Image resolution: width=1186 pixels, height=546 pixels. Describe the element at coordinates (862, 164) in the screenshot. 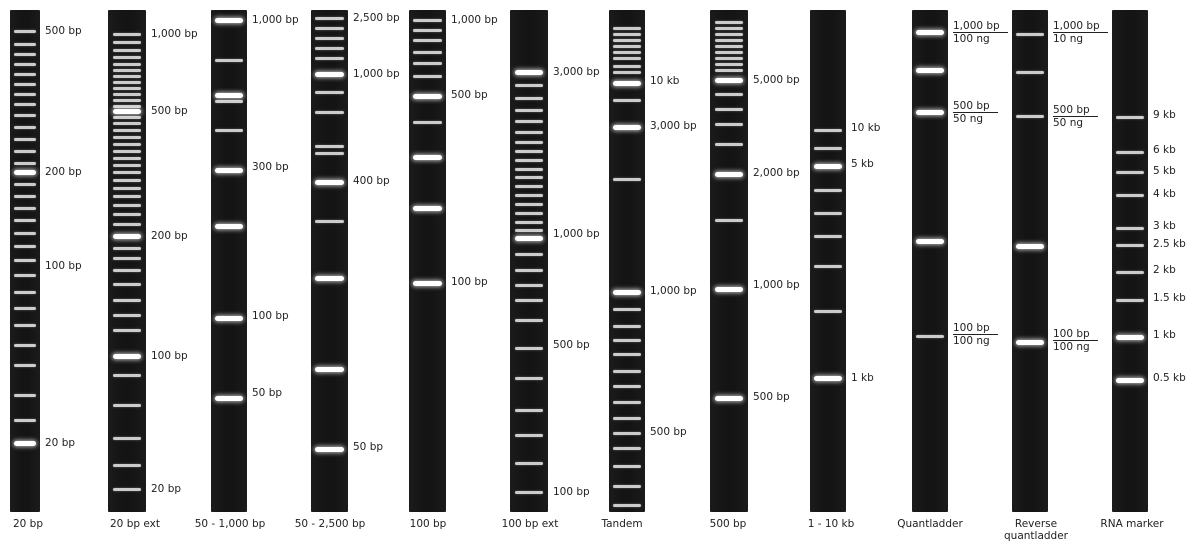

I see `size-label: 5 kb` at that location.